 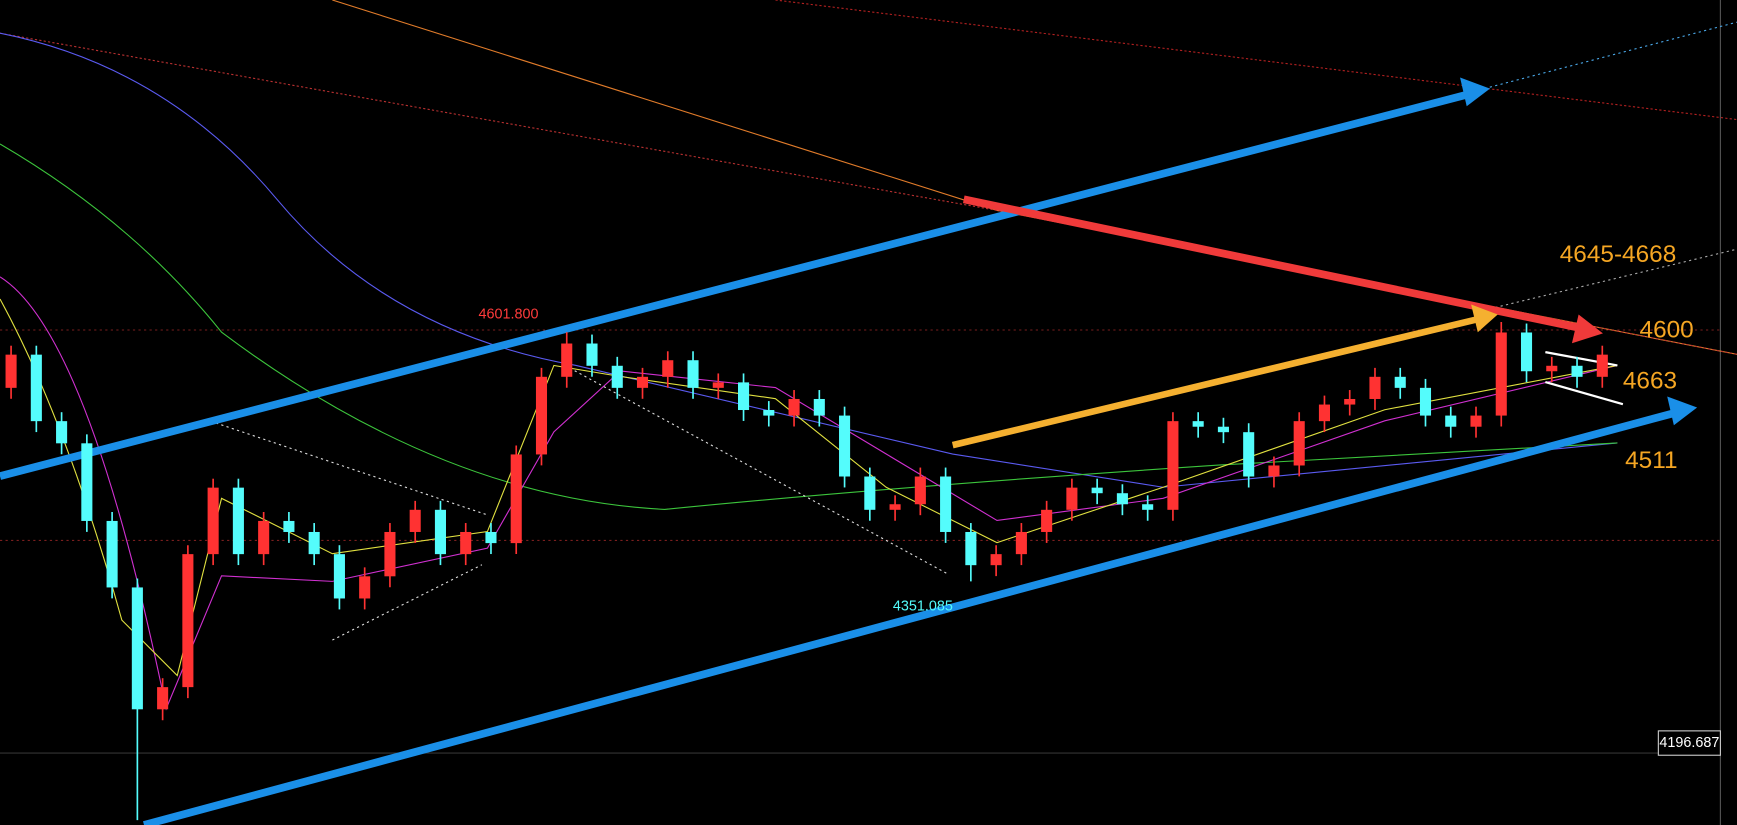 I want to click on low-label: 4351.085, so click(x=923, y=607).